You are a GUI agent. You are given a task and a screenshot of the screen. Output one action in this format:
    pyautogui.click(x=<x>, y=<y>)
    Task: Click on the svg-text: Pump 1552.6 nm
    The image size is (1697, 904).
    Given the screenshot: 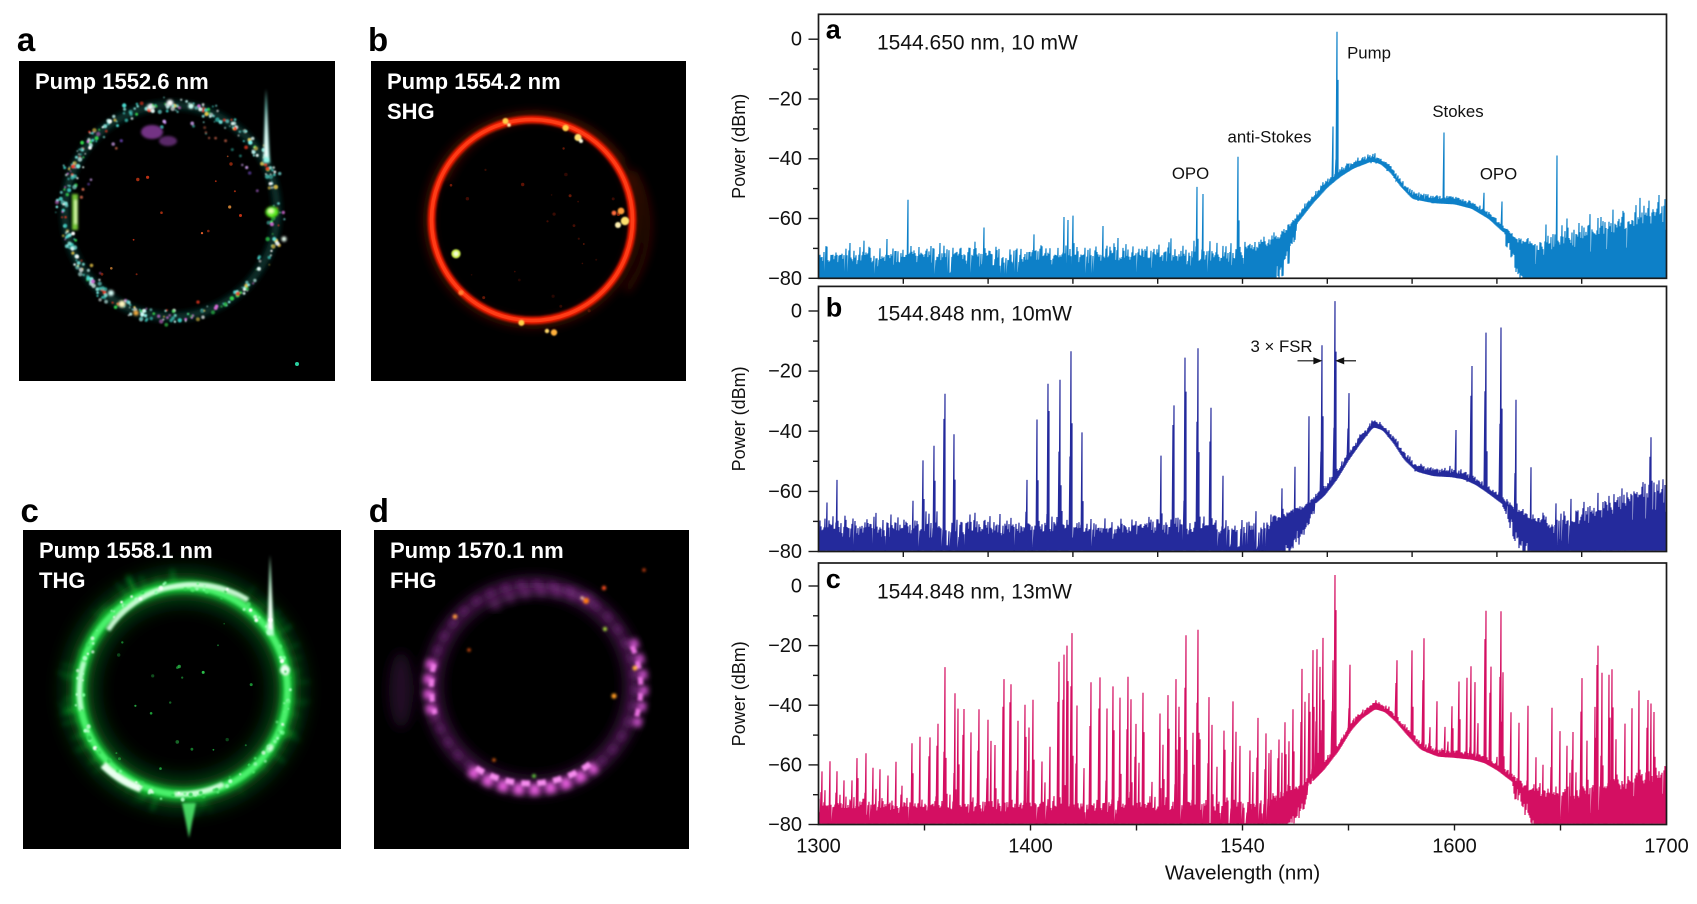 What is the action you would take?
    pyautogui.click(x=122, y=81)
    